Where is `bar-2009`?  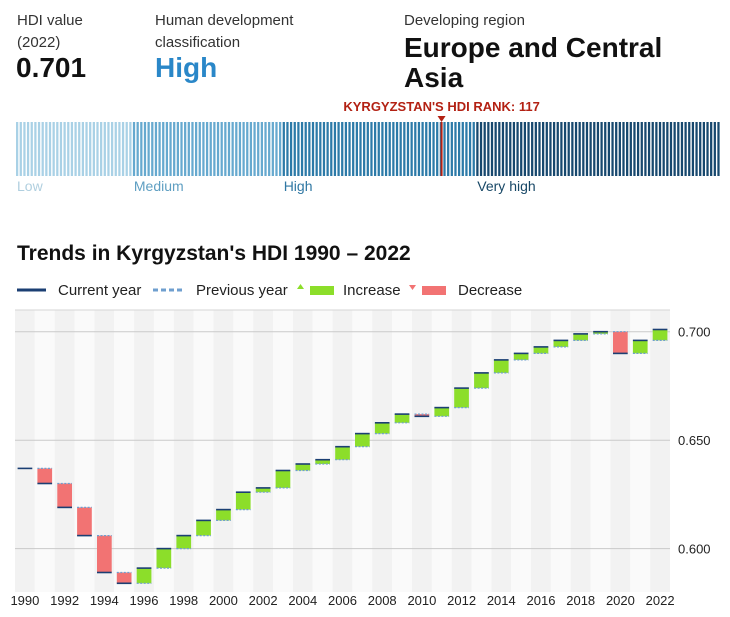 bar-2009 is located at coordinates (402, 418).